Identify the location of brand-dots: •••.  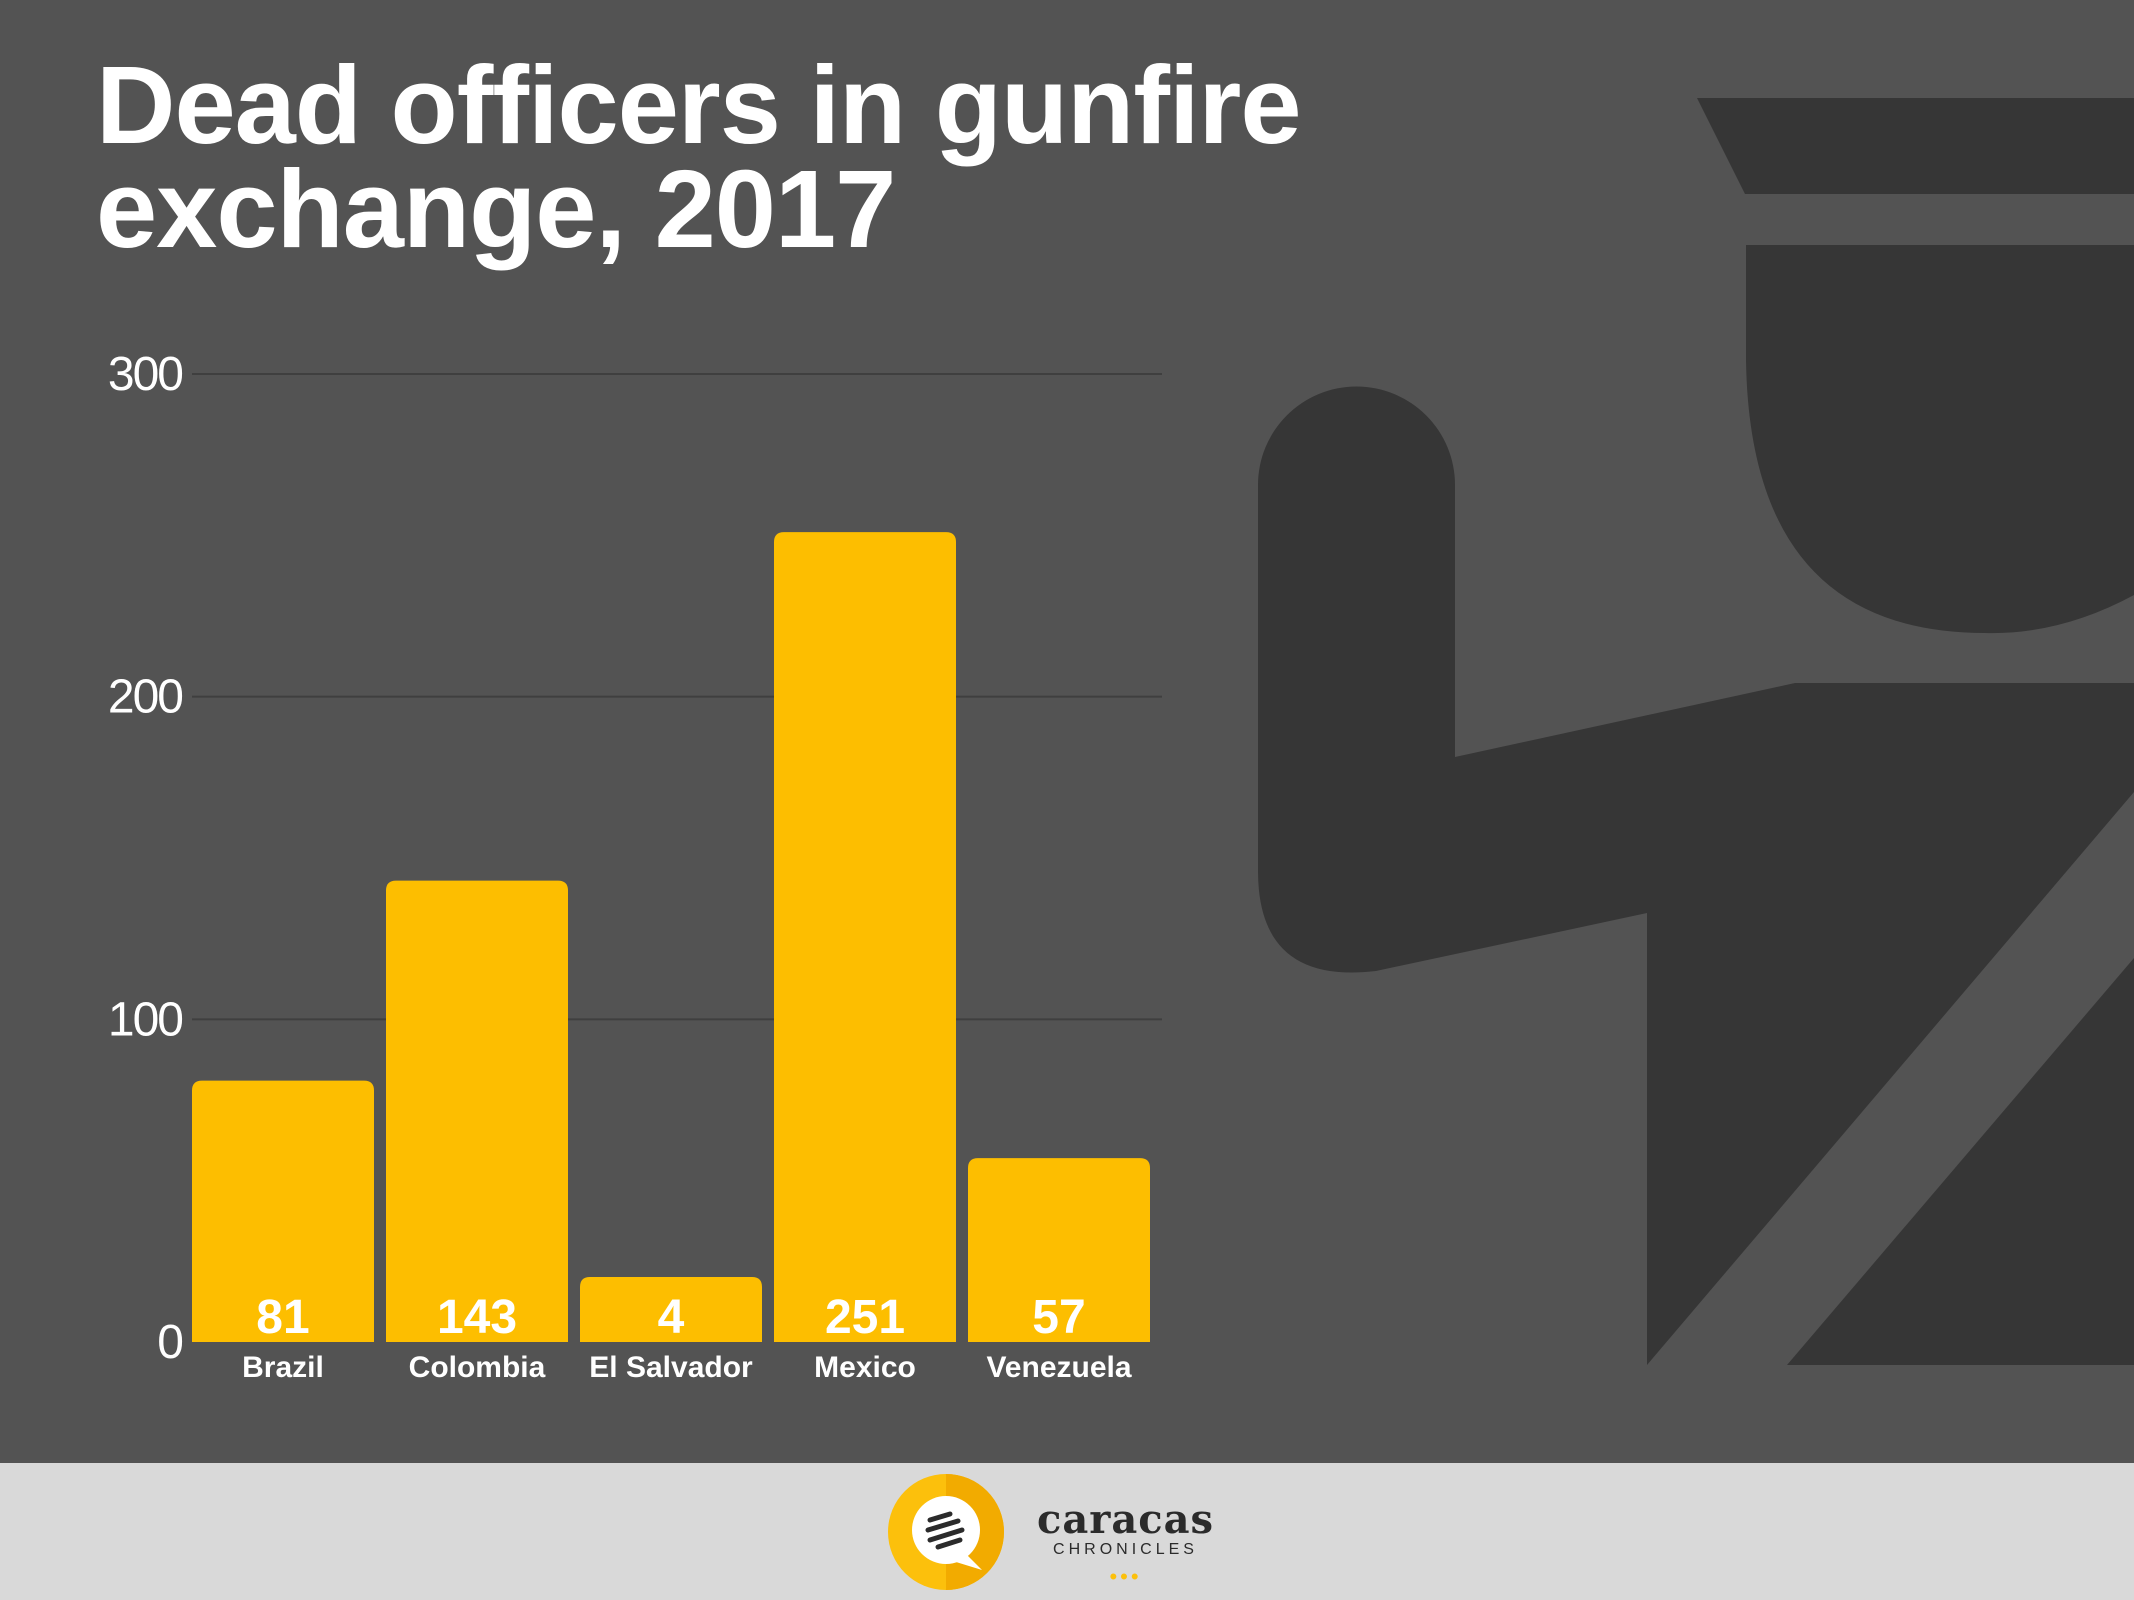
(1125, 1576).